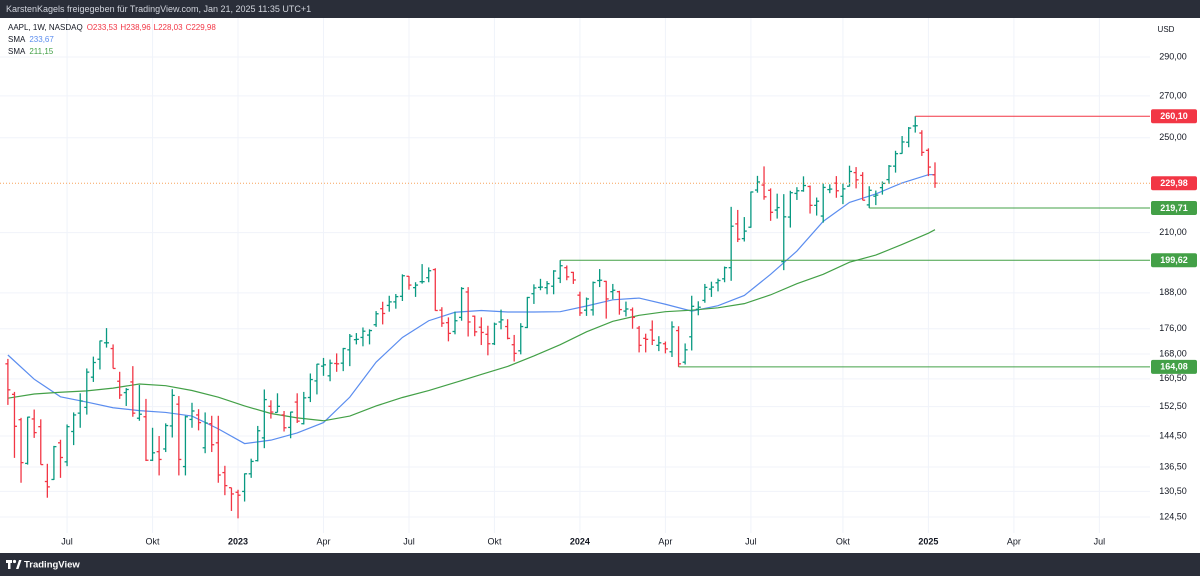 The image size is (1200, 576). Describe the element at coordinates (1173, 435) in the screenshot. I see `y-tick-label: 144,50` at that location.